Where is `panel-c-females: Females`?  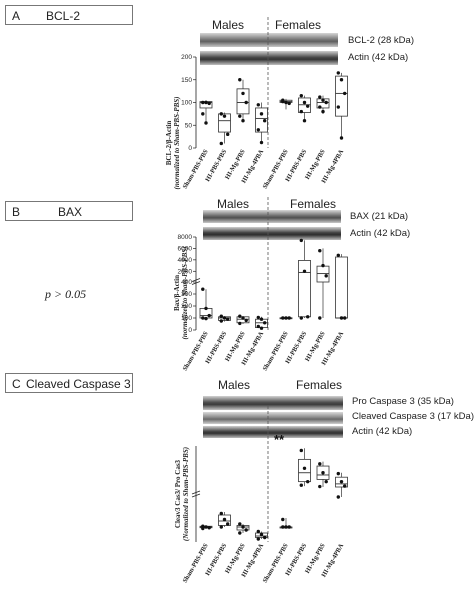
panel-c-females: Females is located at coordinates (319, 385).